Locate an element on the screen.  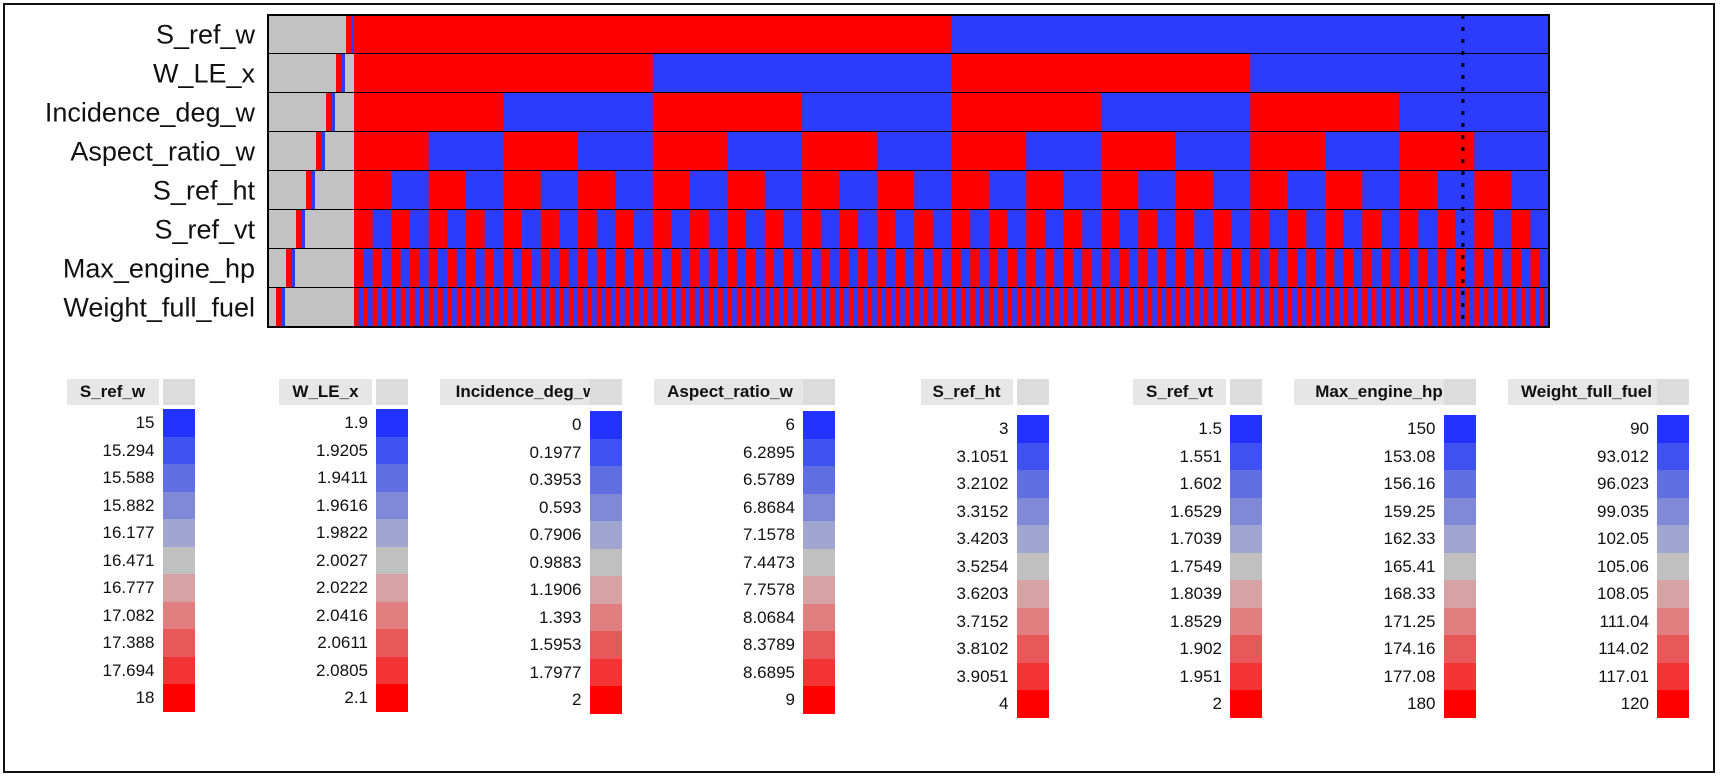
legend-value: 16.777 is located at coordinates (128, 587).